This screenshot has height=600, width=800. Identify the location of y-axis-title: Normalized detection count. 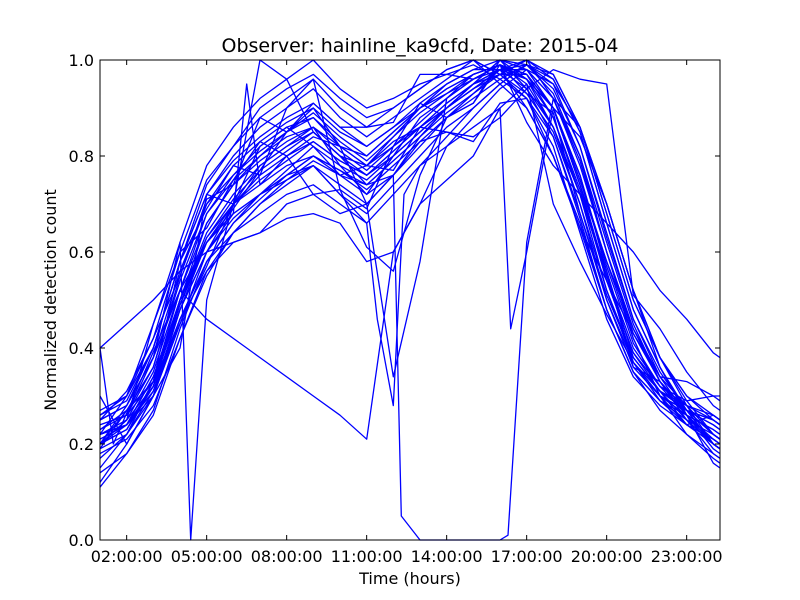
(50, 300).